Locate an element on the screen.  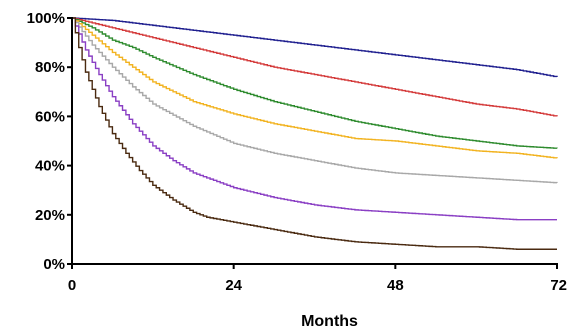
y-tick-label: 60% is located at coordinates (50, 116).